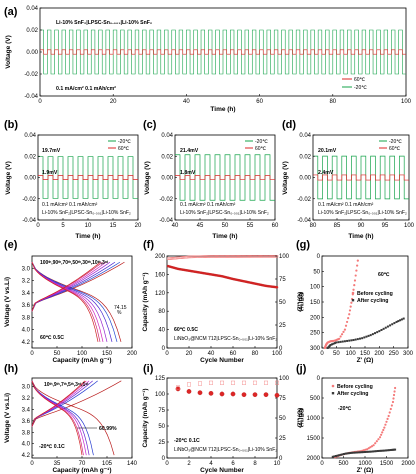  What do you see at coordinates (409, 226) in the screenshot?
I see `xtick-label-d-4: 100` at bounding box center [409, 226].